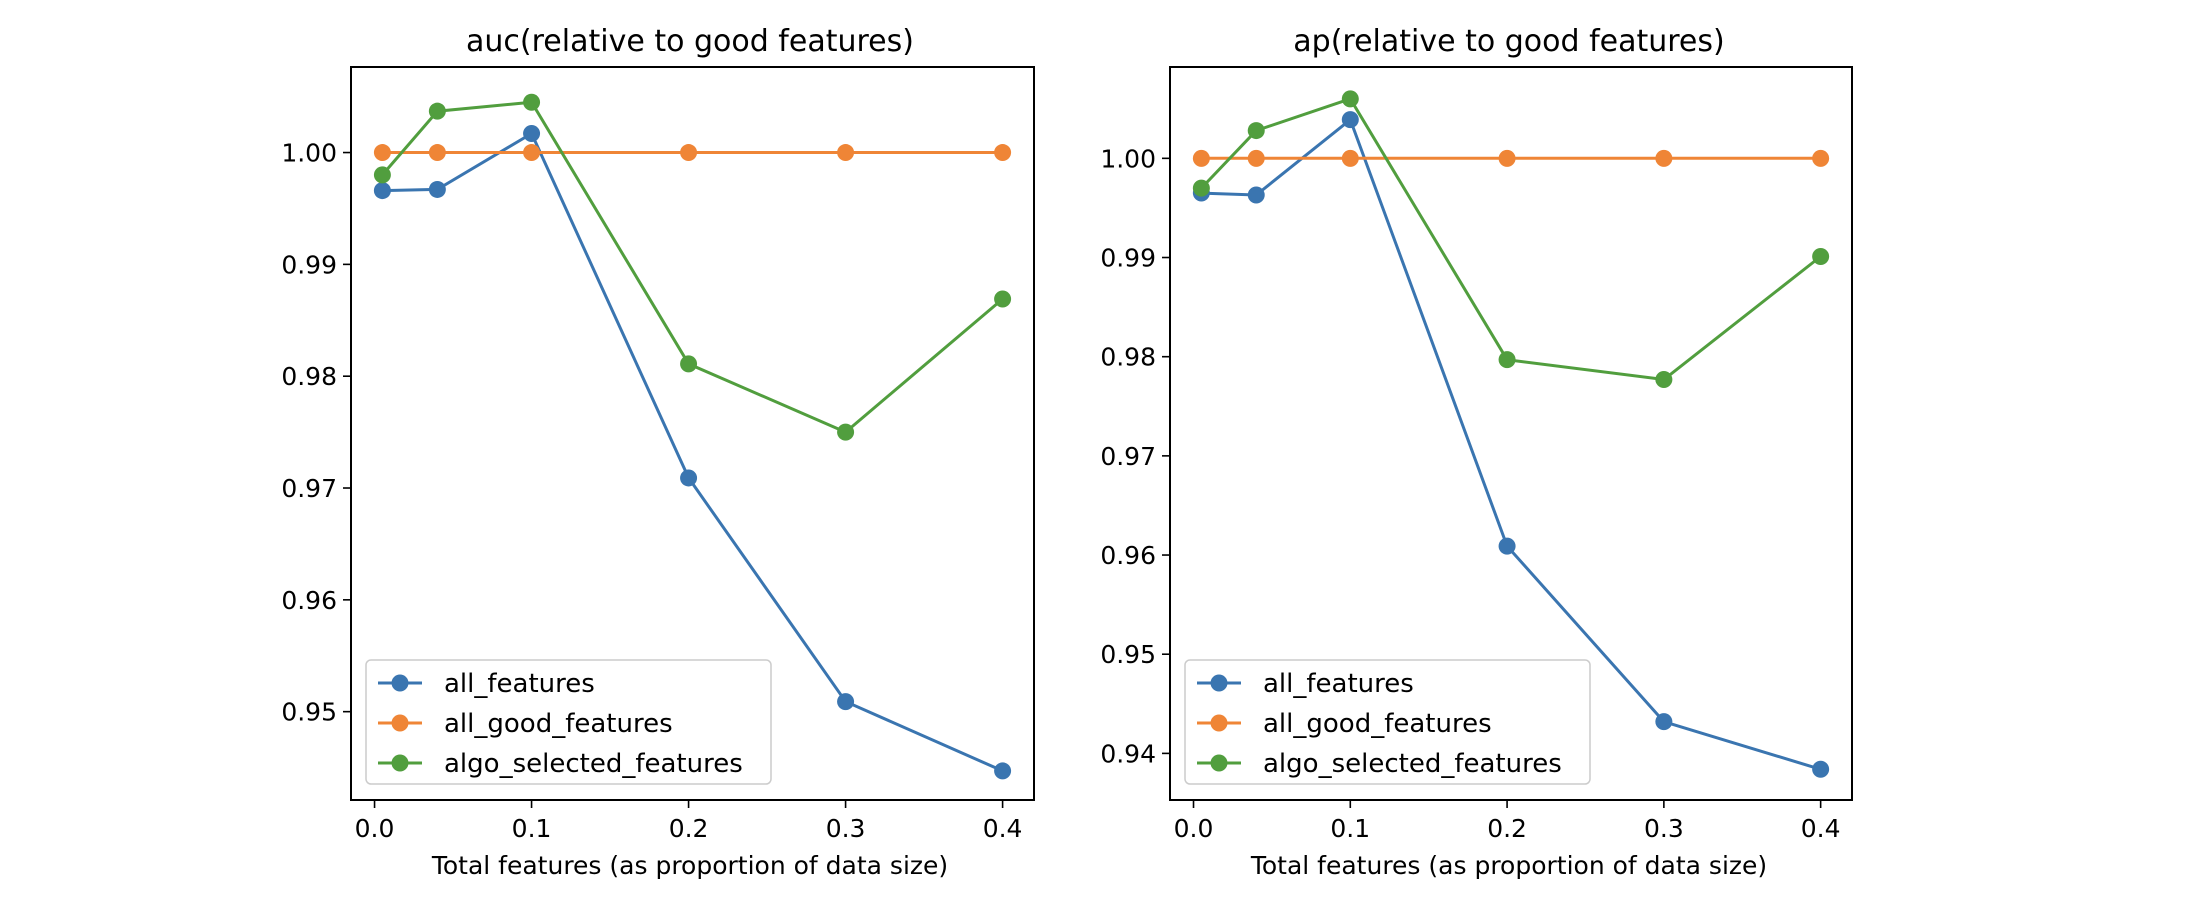 Image resolution: width=2192 pixels, height=906 pixels. I want to click on chart-title: auc(relative to good features), so click(690, 41).